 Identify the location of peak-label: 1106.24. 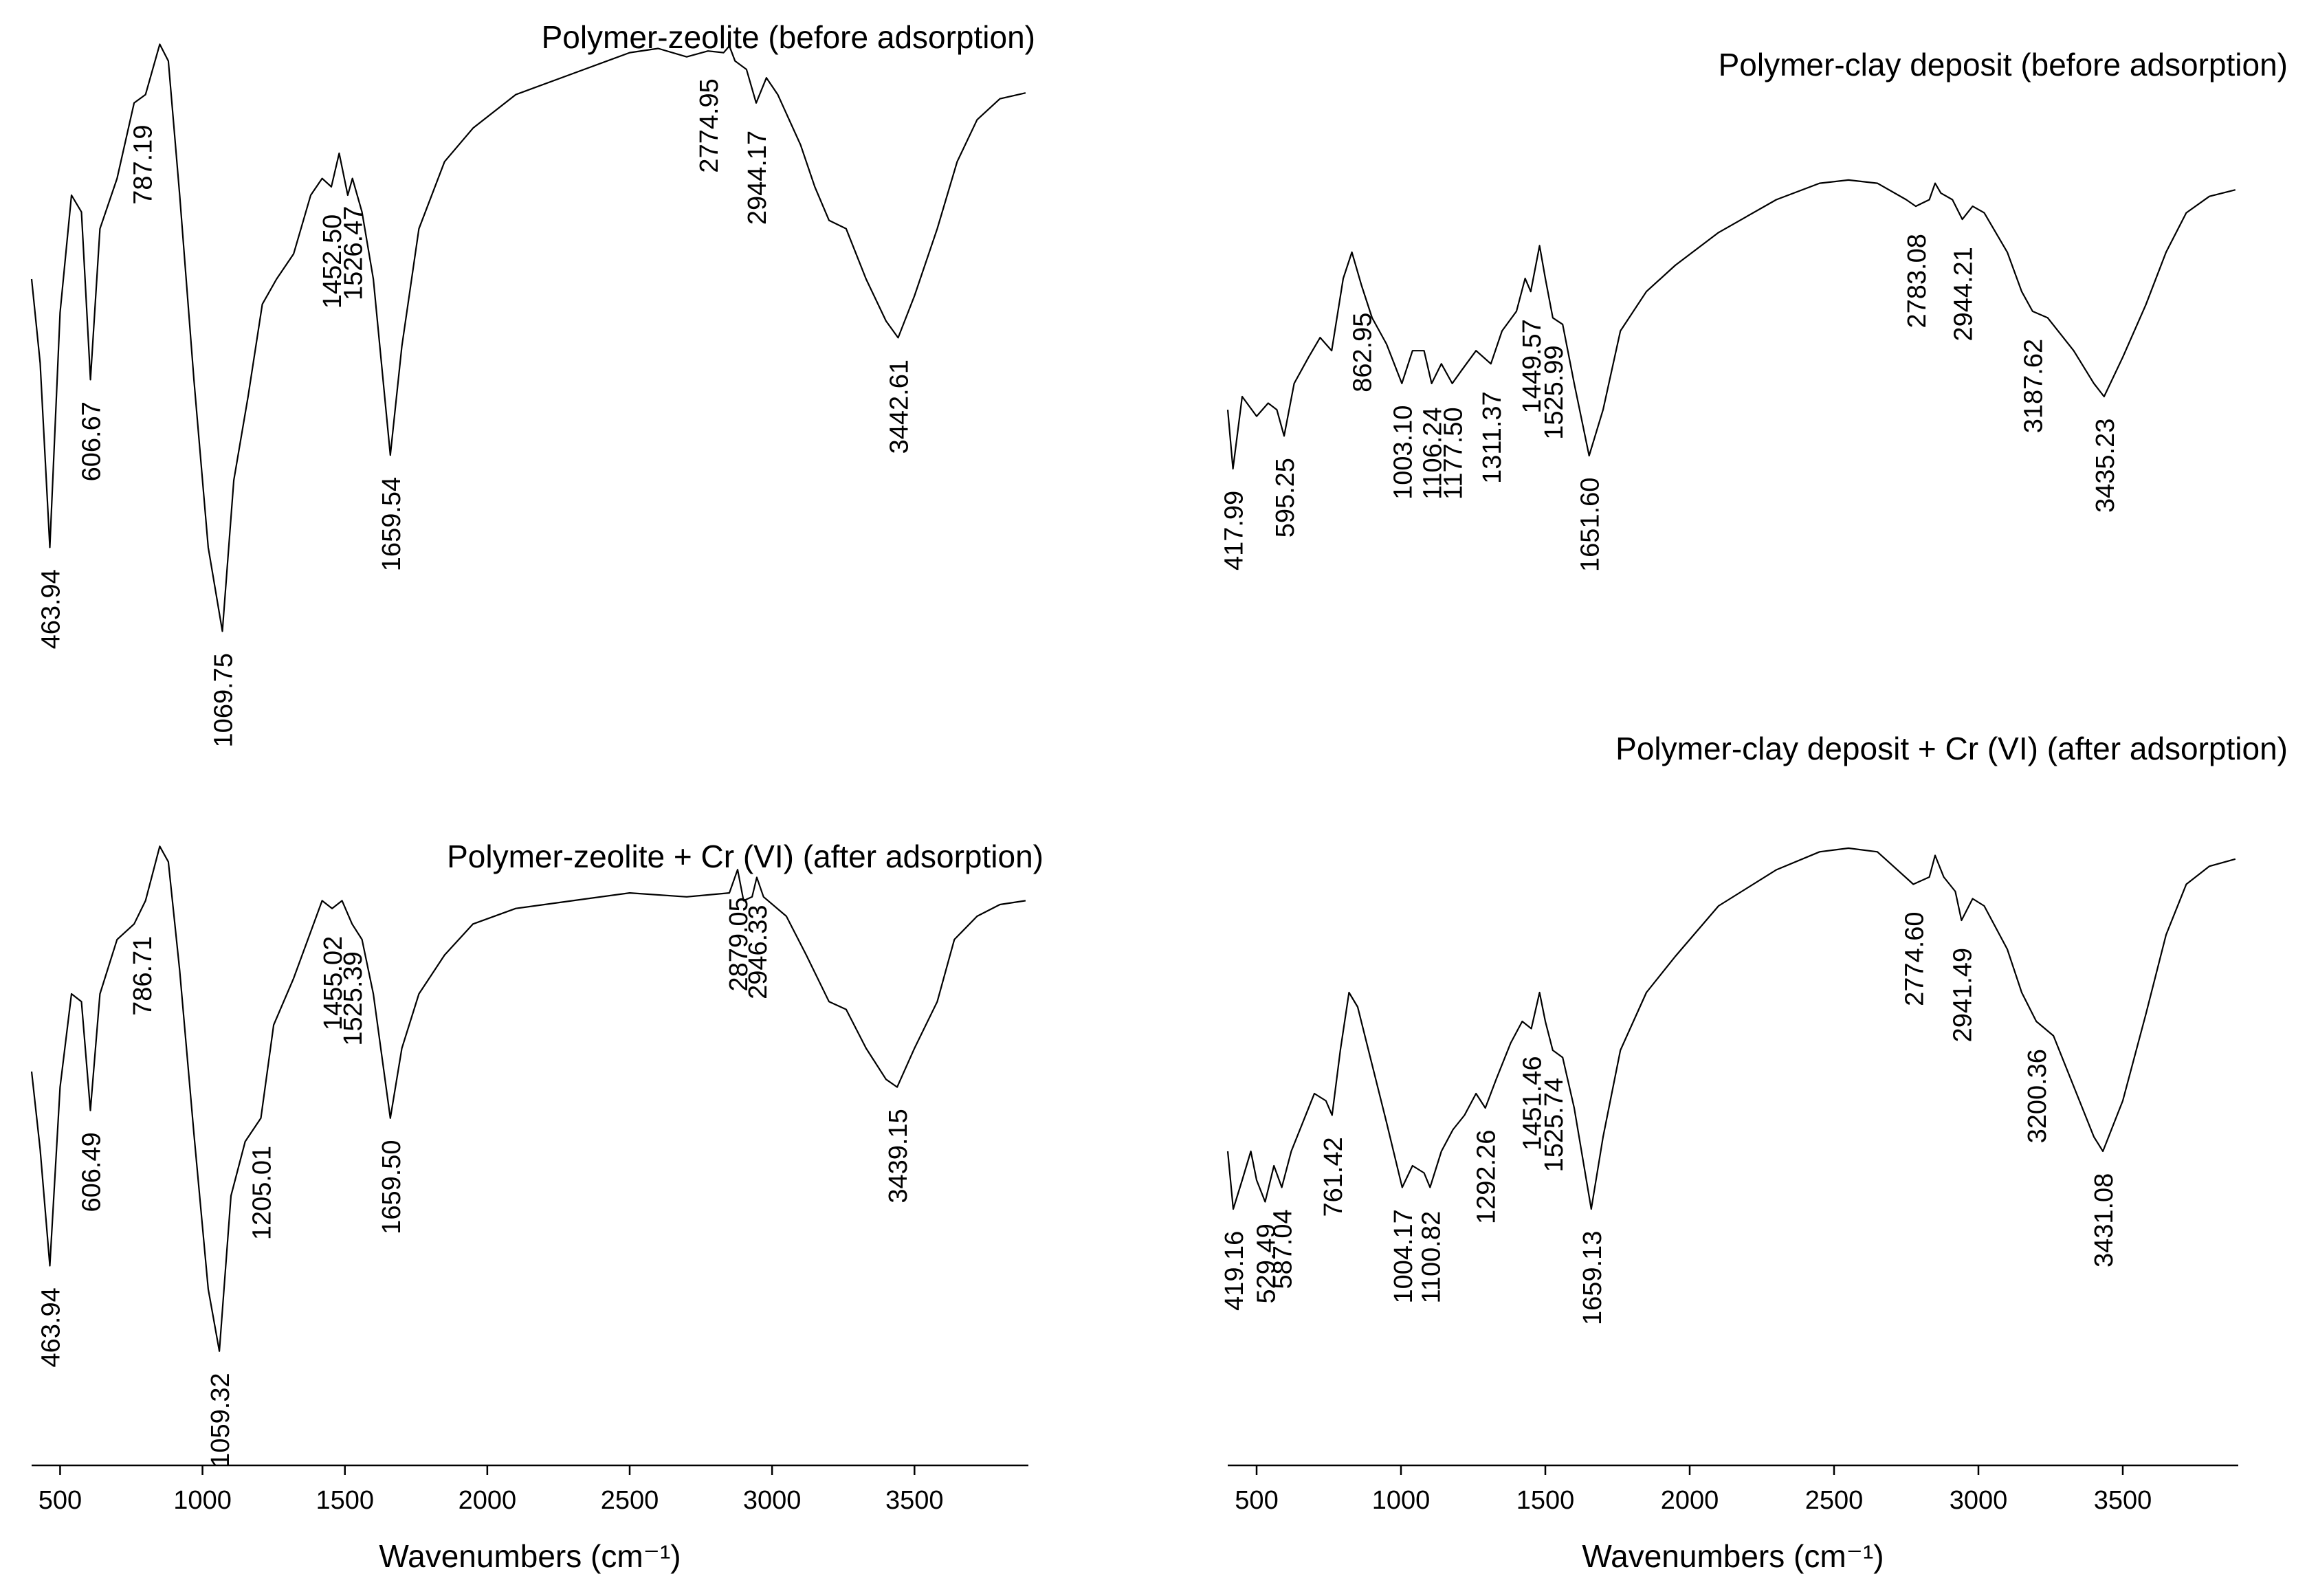
(1433, 453).